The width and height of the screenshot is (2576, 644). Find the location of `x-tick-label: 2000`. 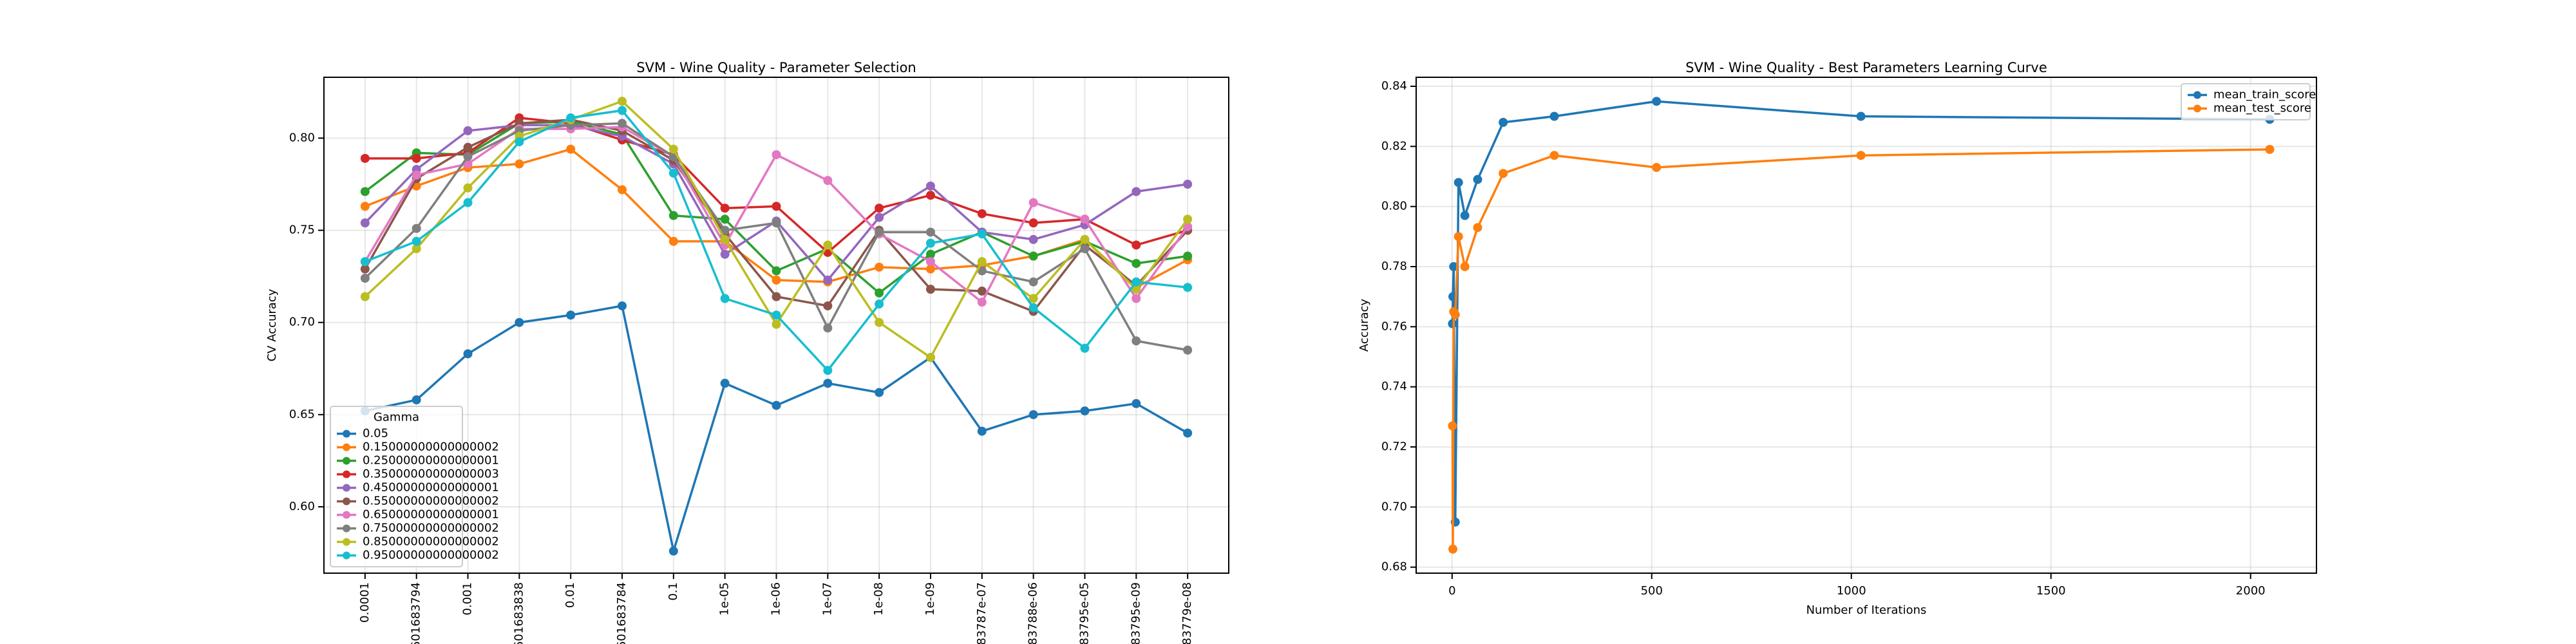

x-tick-label: 2000 is located at coordinates (2251, 591).